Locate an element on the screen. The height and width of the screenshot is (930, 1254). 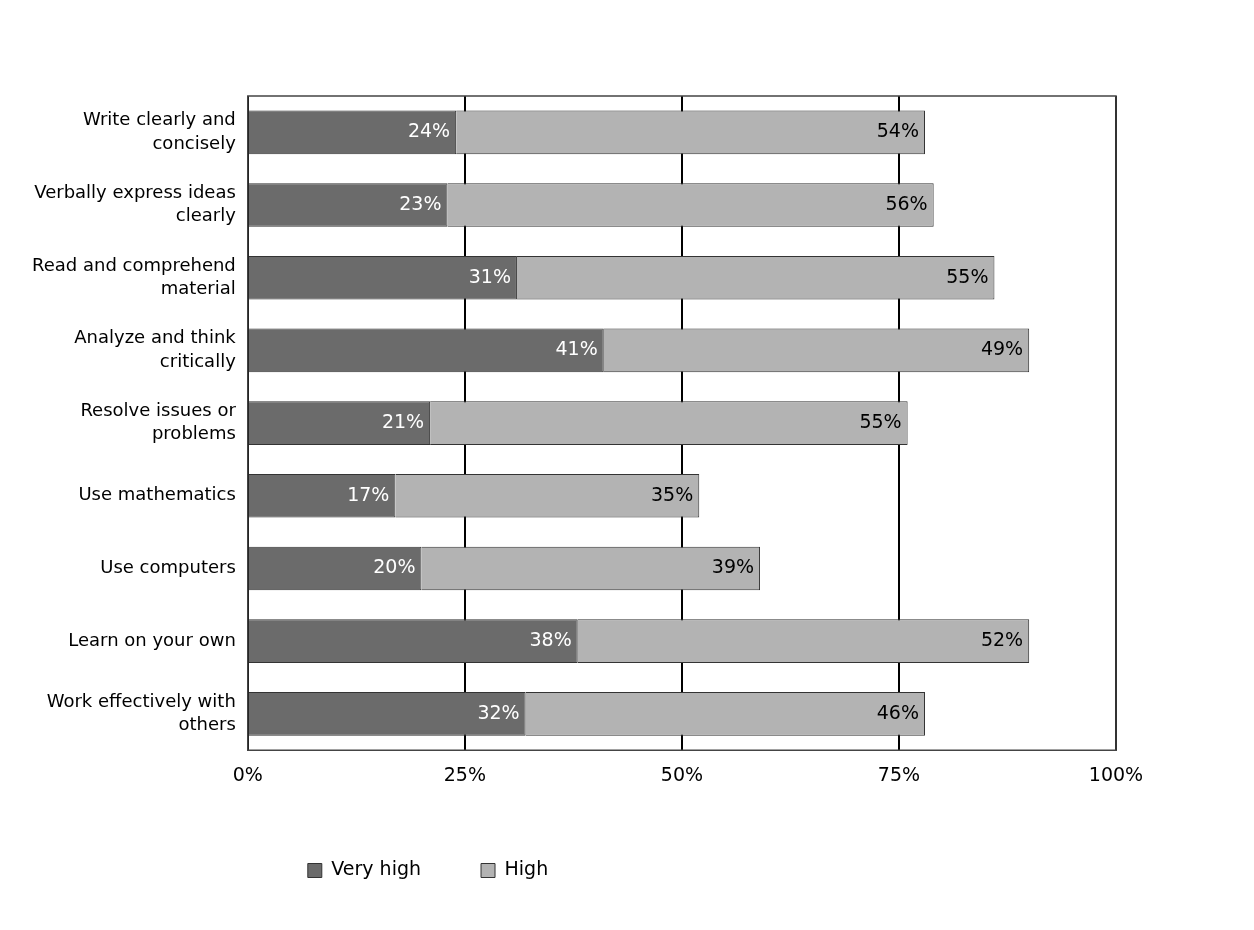
y-tick-label: Write clearly and concisely is located at coordinates (159, 130).